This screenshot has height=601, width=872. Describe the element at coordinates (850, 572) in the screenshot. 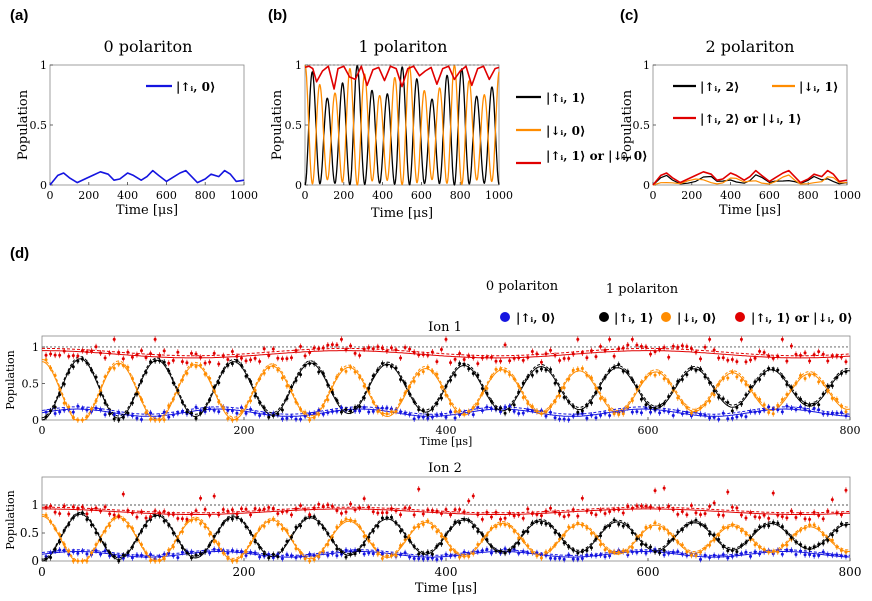

I see `ion2-xtick-label: 800` at that location.